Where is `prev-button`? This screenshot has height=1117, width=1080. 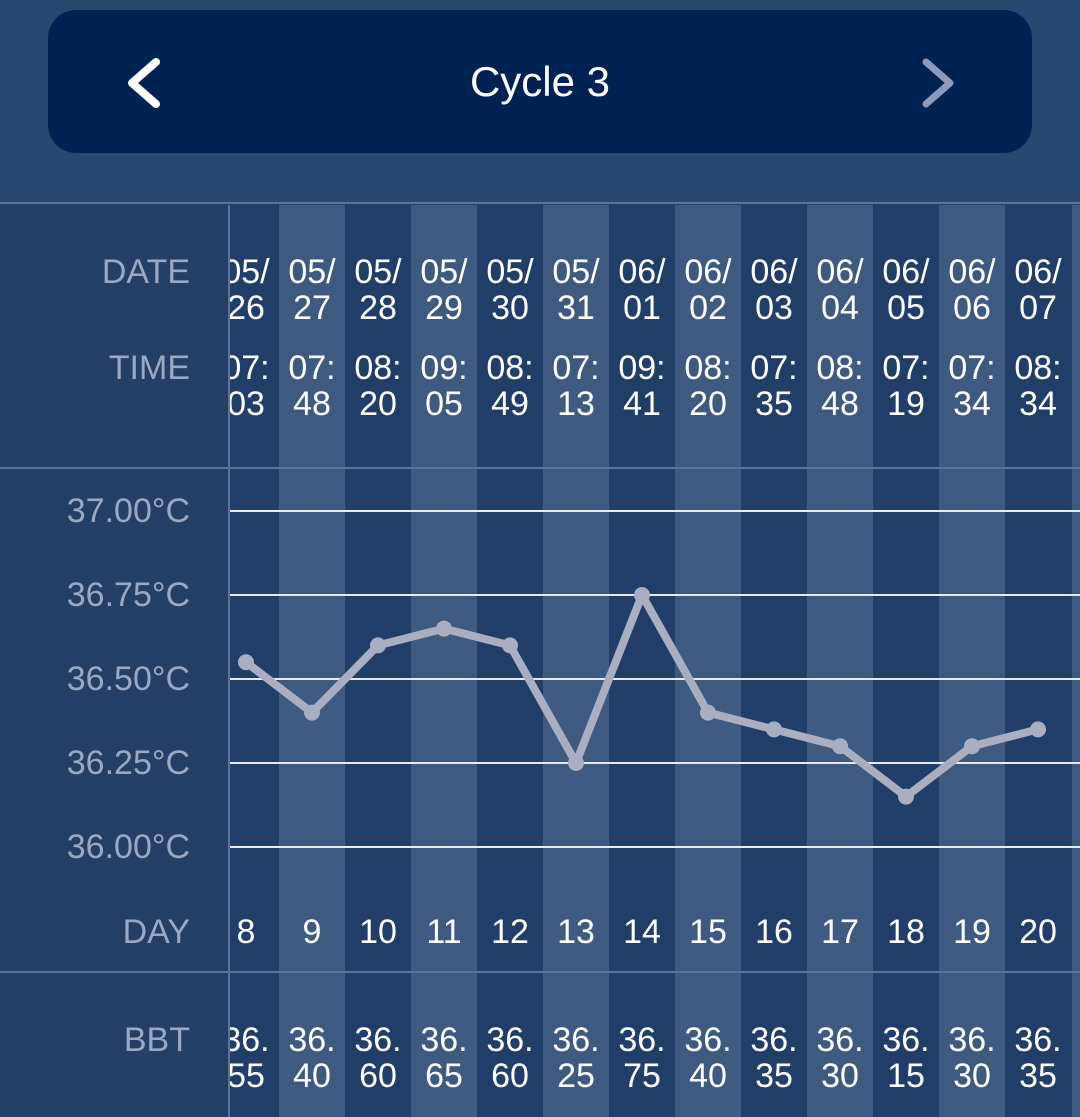 prev-button is located at coordinates (144, 83).